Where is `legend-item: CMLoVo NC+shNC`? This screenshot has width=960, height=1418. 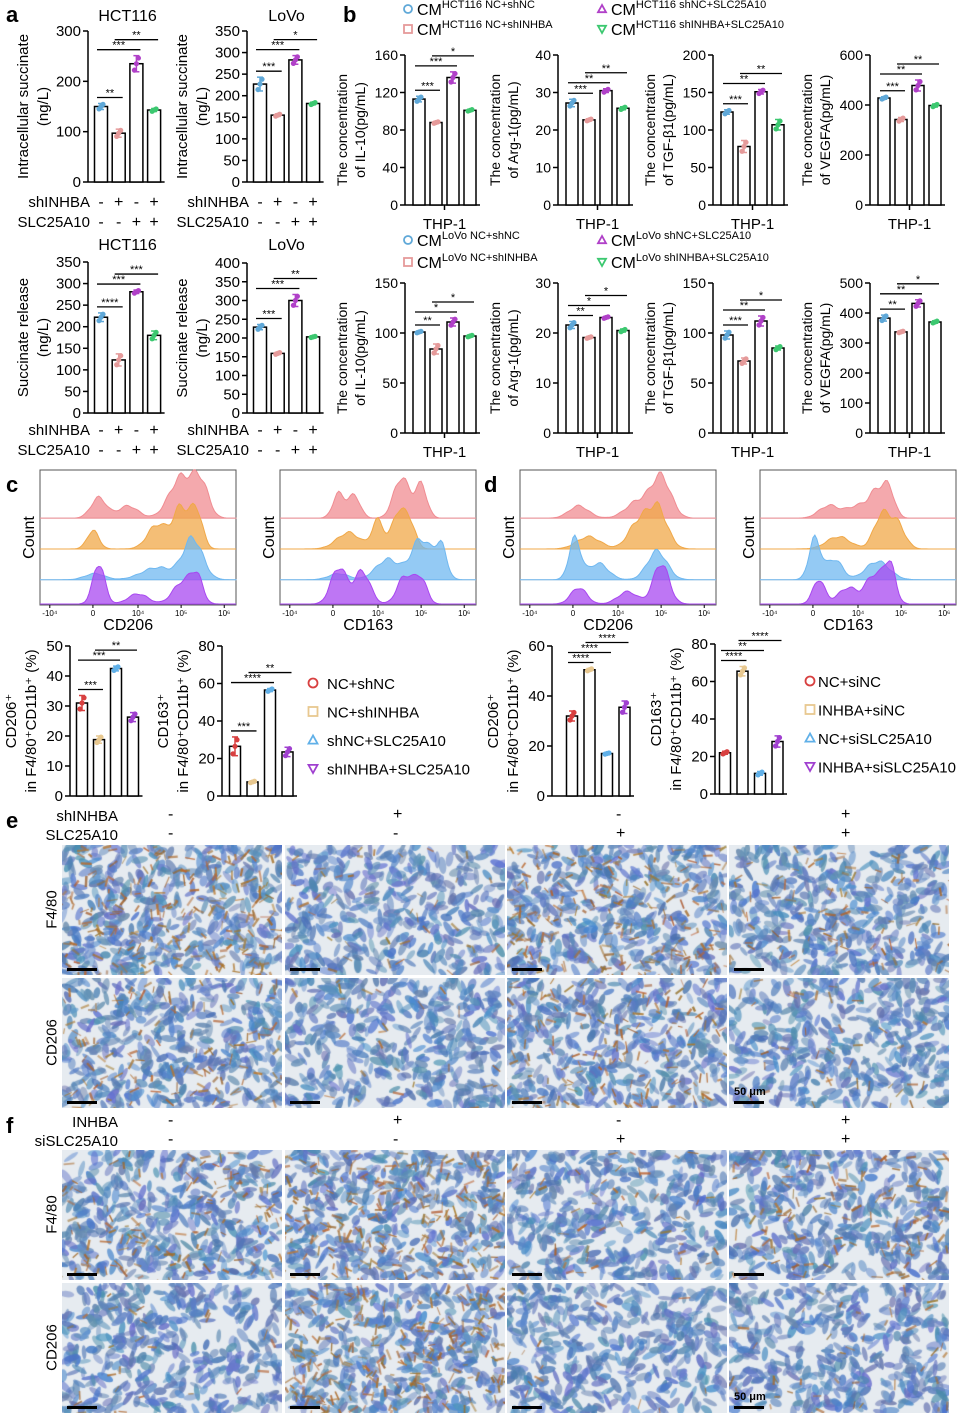
legend-item: CMLoVo NC+shNC is located at coordinates (461, 240).